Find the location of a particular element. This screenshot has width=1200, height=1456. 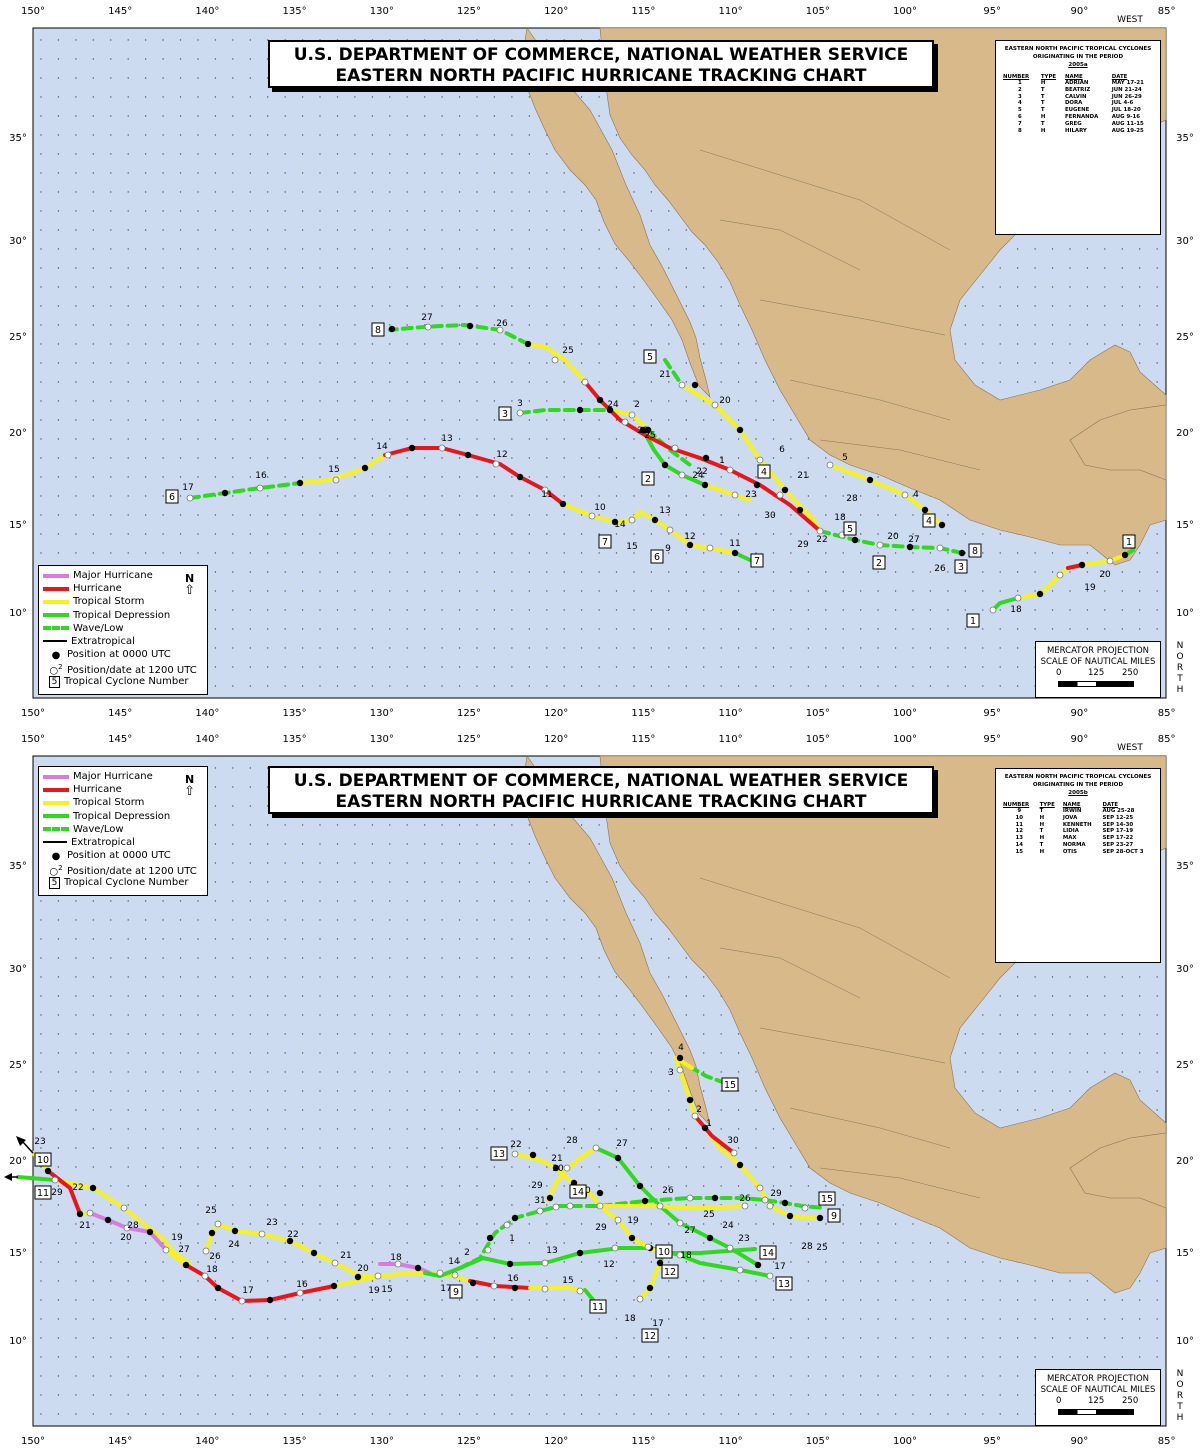

storm-list-cell: AUG 9-16 is located at coordinates (1125, 116).